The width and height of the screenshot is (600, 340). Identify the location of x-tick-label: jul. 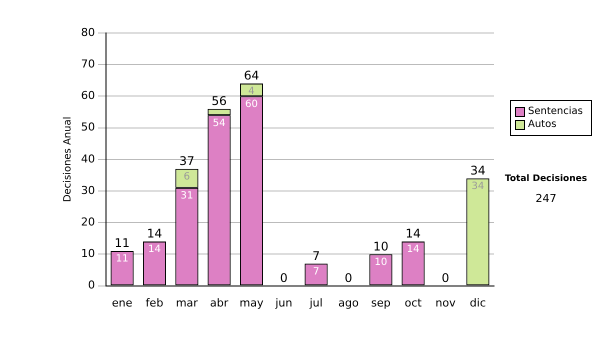
(315, 303).